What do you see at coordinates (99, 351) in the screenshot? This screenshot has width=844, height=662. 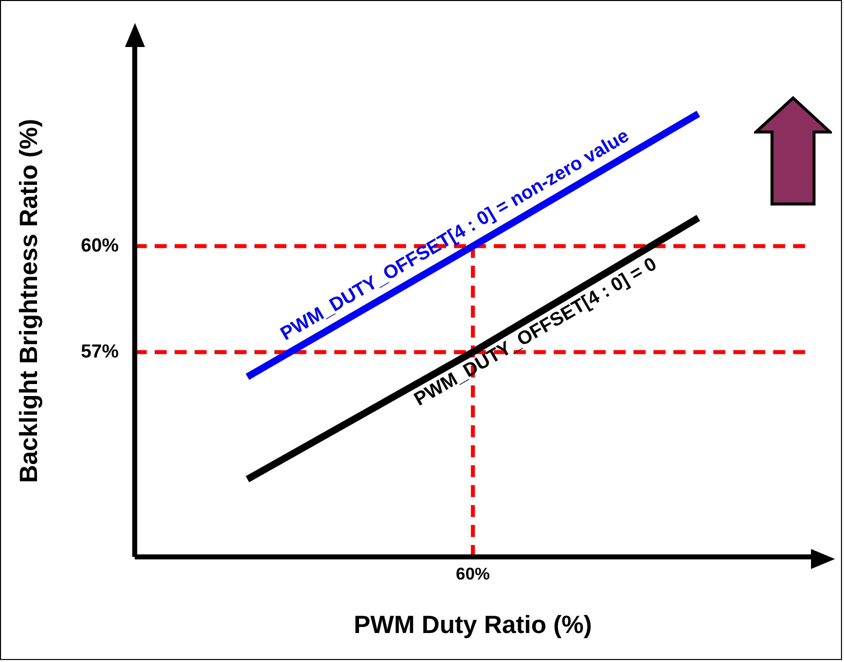 I see `y-tick-label: 57%` at bounding box center [99, 351].